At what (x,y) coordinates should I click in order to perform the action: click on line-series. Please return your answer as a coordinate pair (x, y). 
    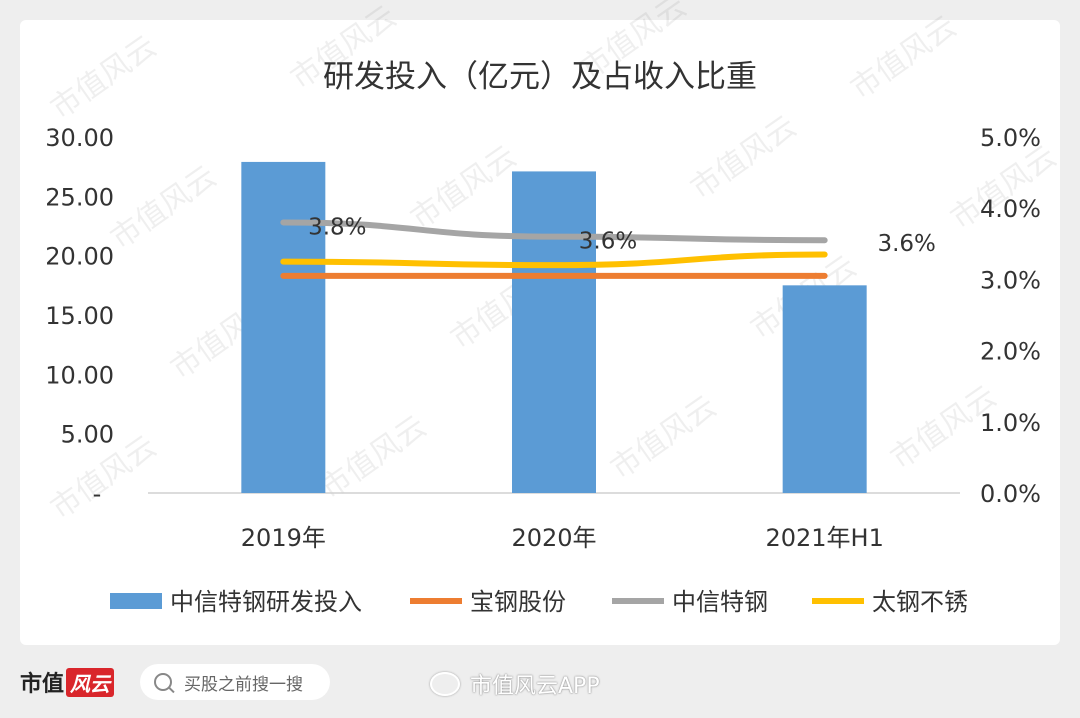
    Looking at the image, I should click on (554, 249).